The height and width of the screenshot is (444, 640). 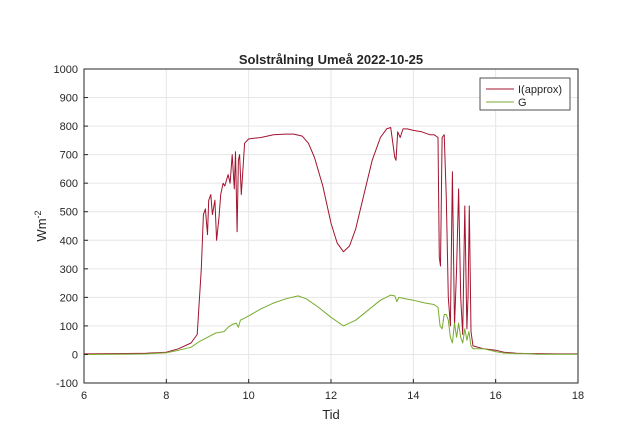 I want to click on x-tick-label: 10, so click(x=249, y=396).